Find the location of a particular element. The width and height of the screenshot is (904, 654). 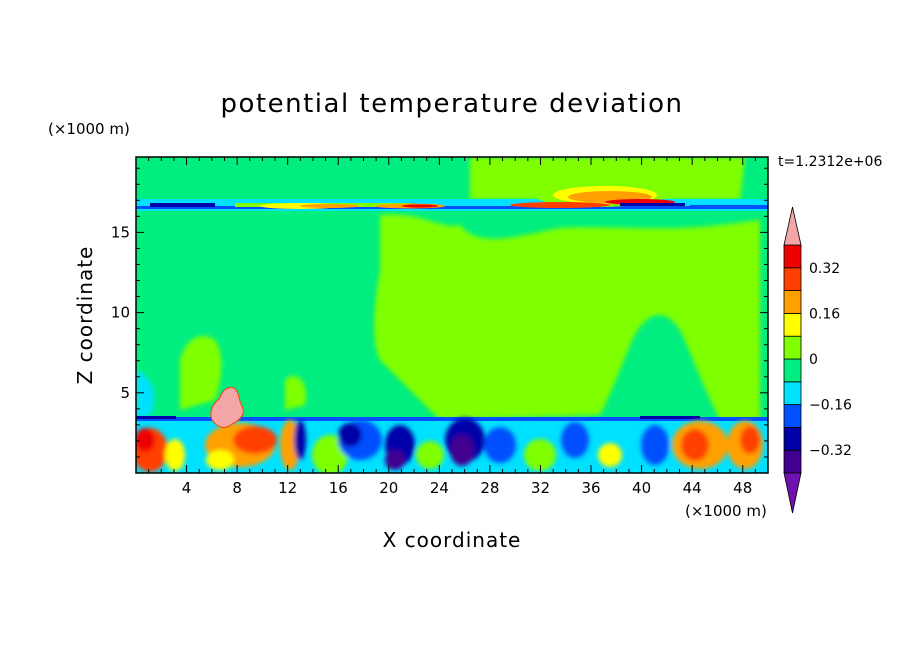

colorbar: 0.32 0.16 0 −0.16 −0.32 is located at coordinates (817, 360).